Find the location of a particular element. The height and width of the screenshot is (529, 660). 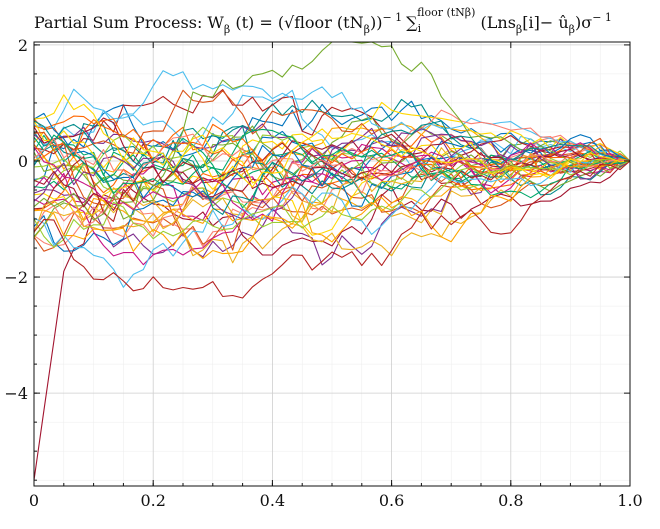

y-tick-label: 2 is located at coordinates (23, 45).